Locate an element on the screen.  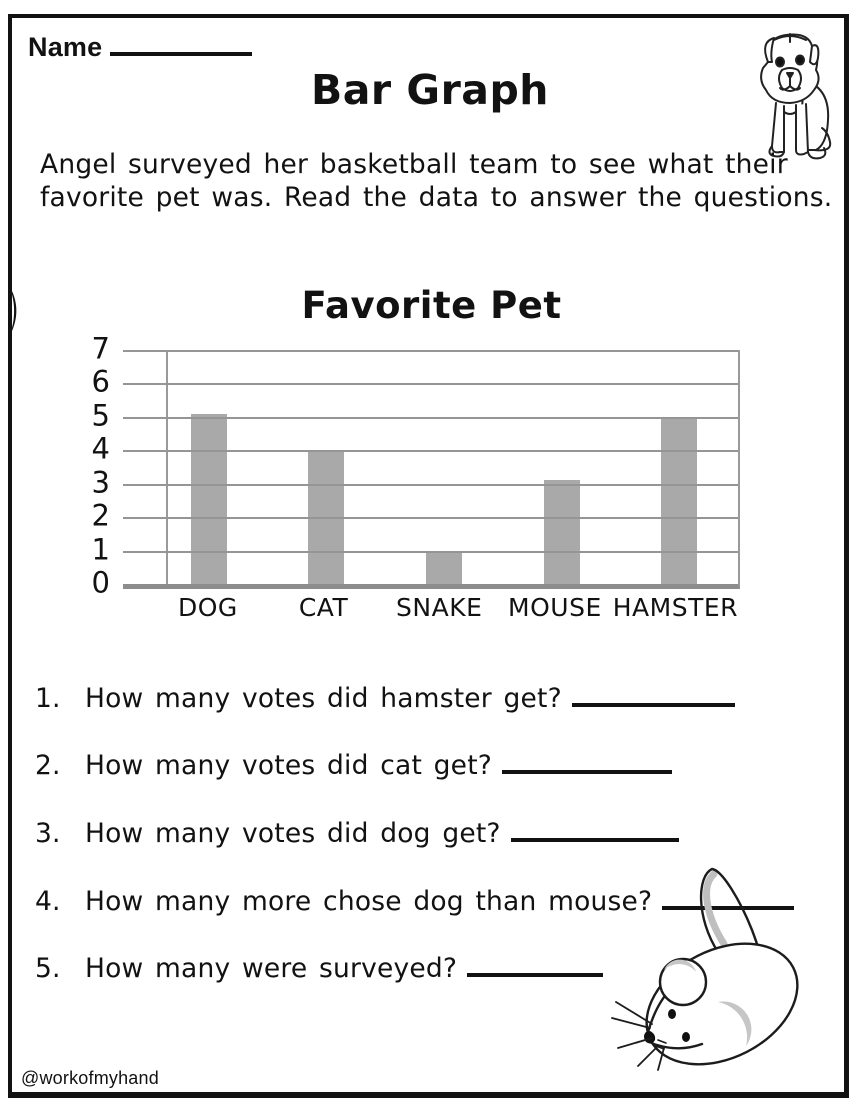
y-tick-label-4: 4 is located at coordinates (100, 448).